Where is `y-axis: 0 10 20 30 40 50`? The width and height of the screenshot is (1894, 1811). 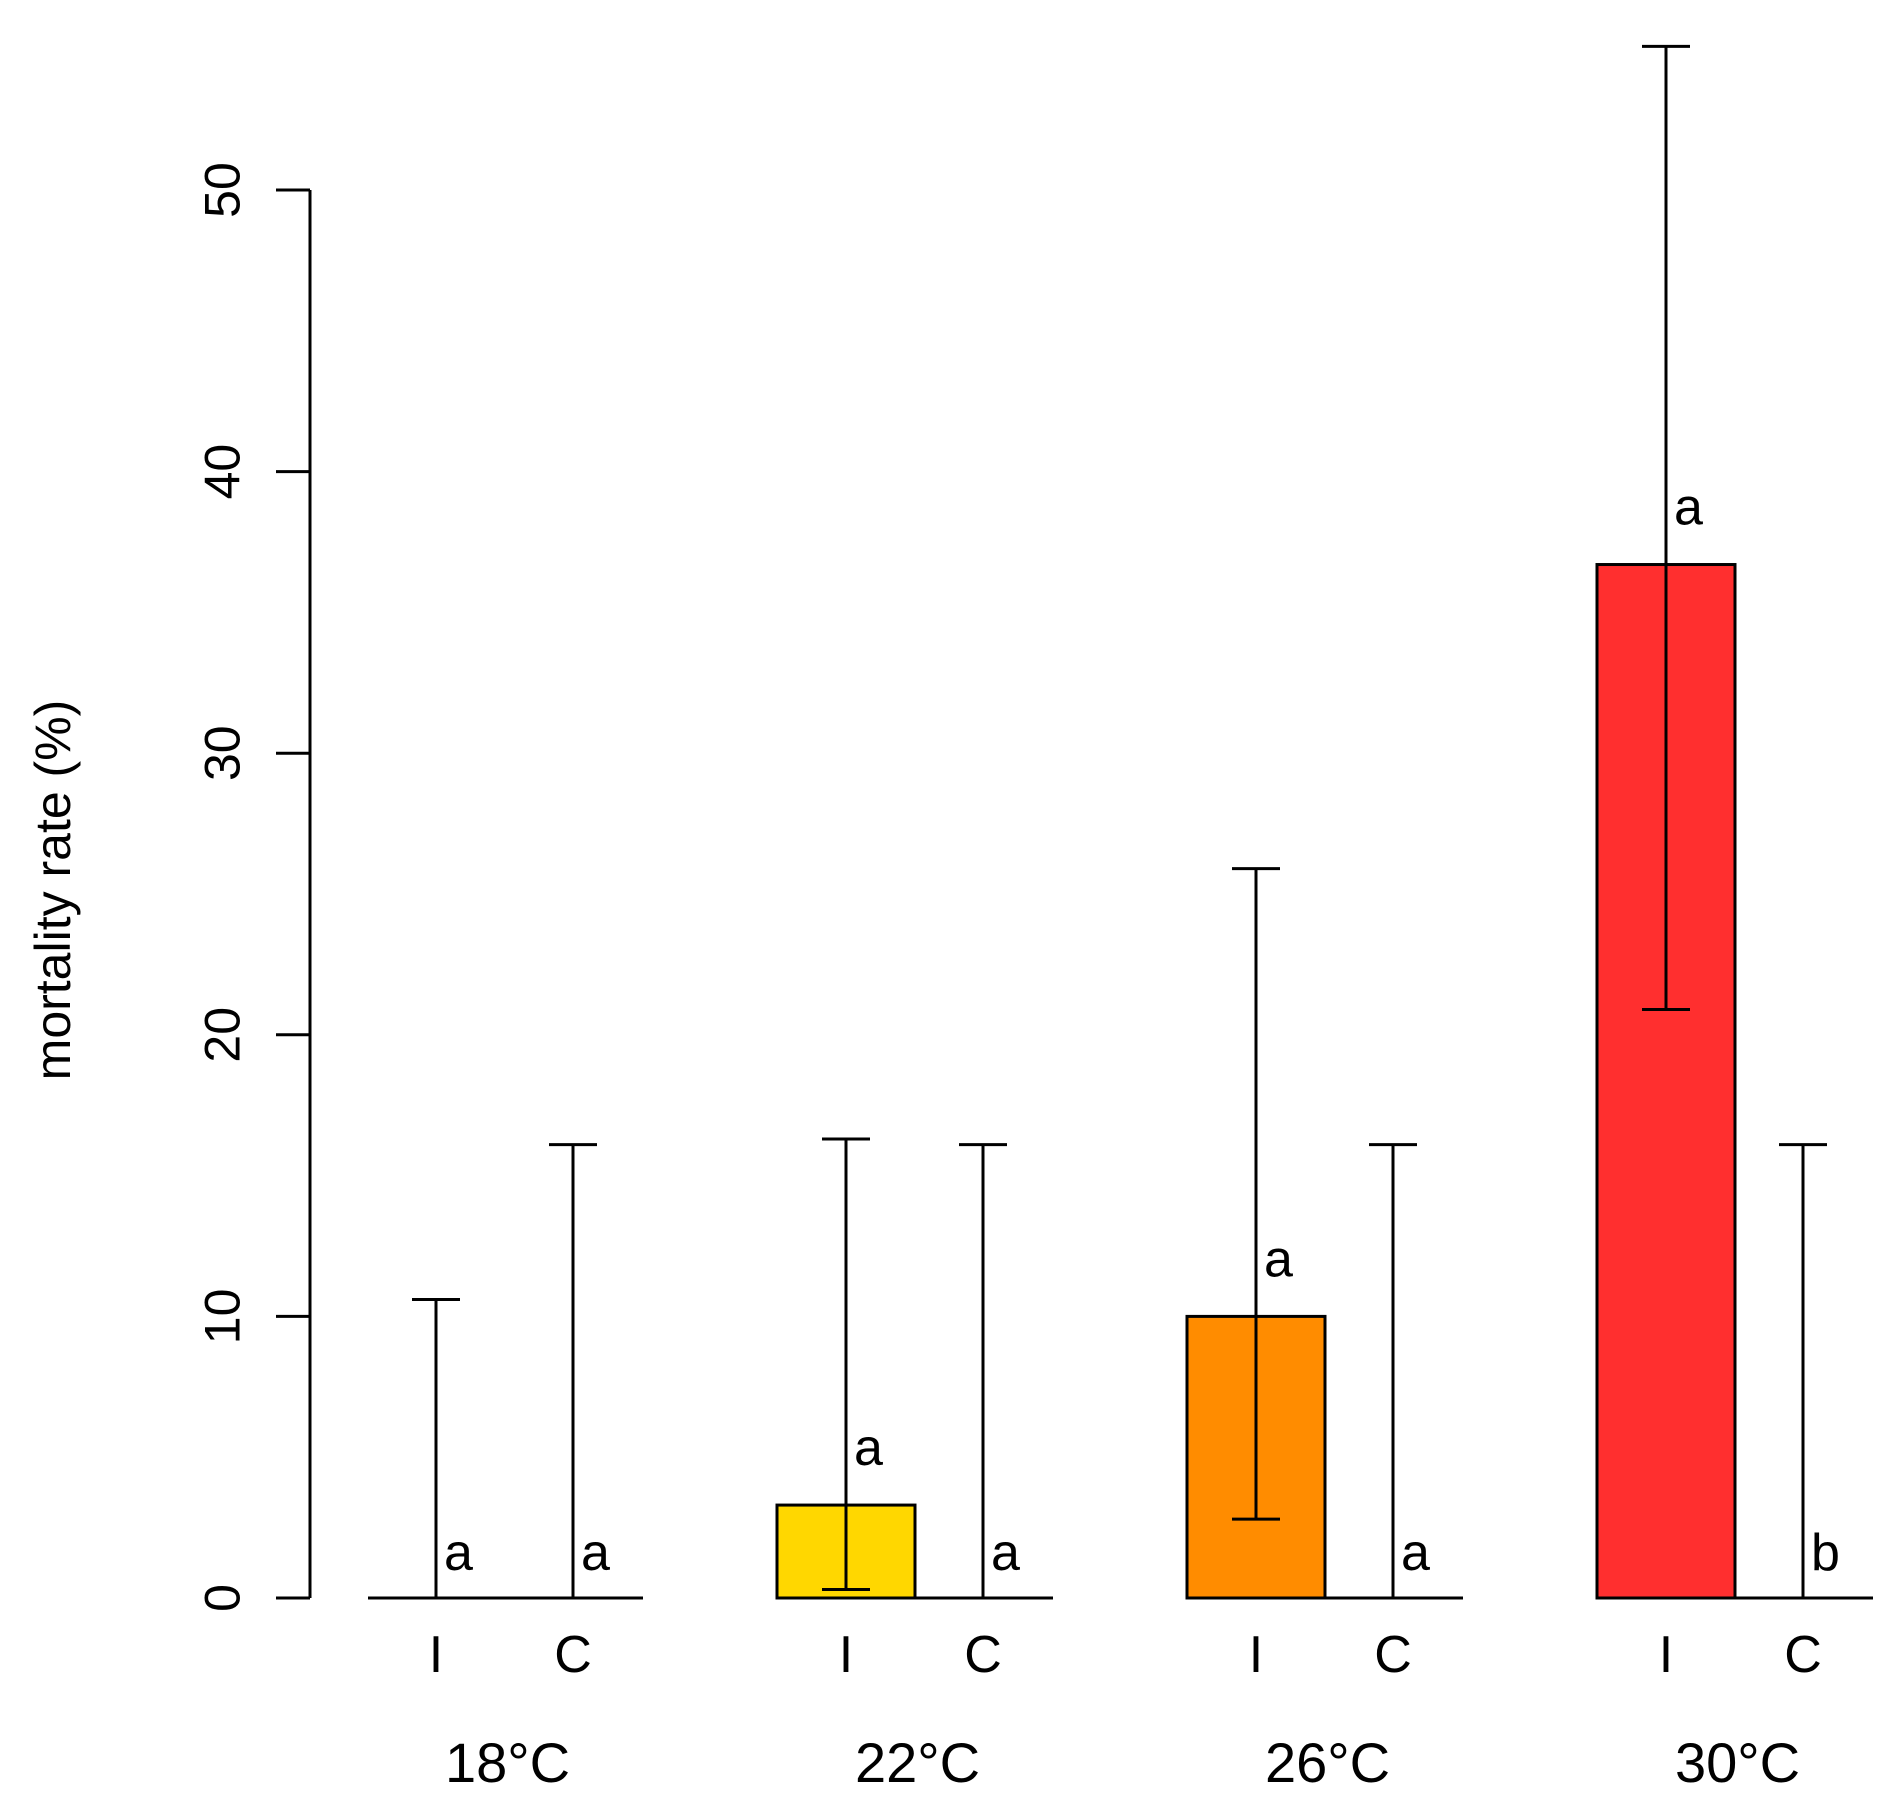 y-axis: 0 10 20 30 40 50 is located at coordinates (253, 887).